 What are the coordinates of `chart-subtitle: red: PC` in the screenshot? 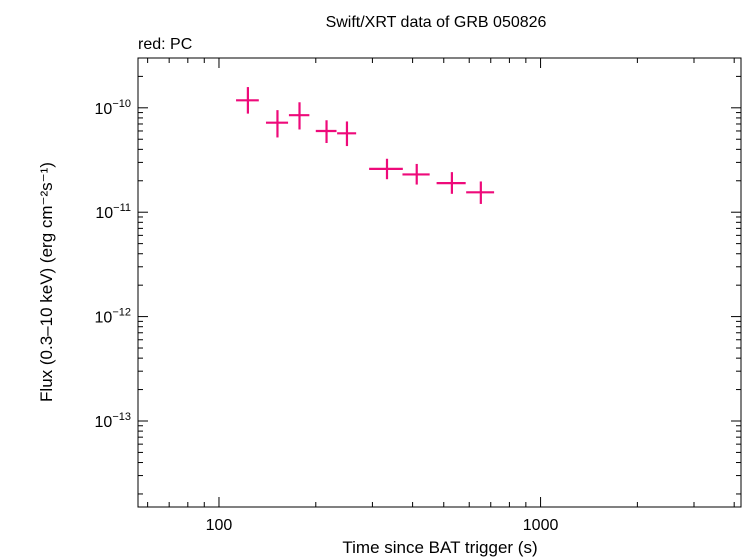 It's located at (165, 44).